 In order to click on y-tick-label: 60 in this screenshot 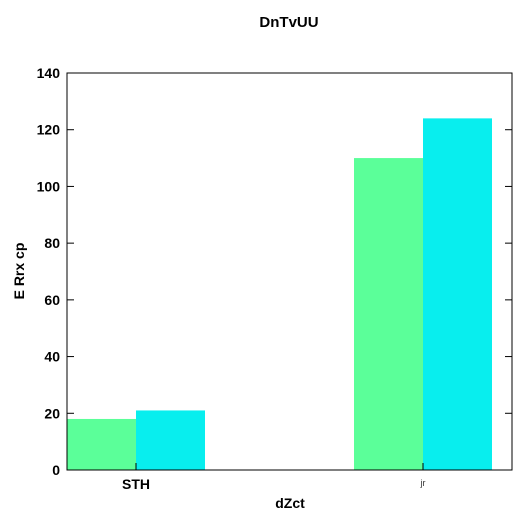, I will do `click(52, 300)`.